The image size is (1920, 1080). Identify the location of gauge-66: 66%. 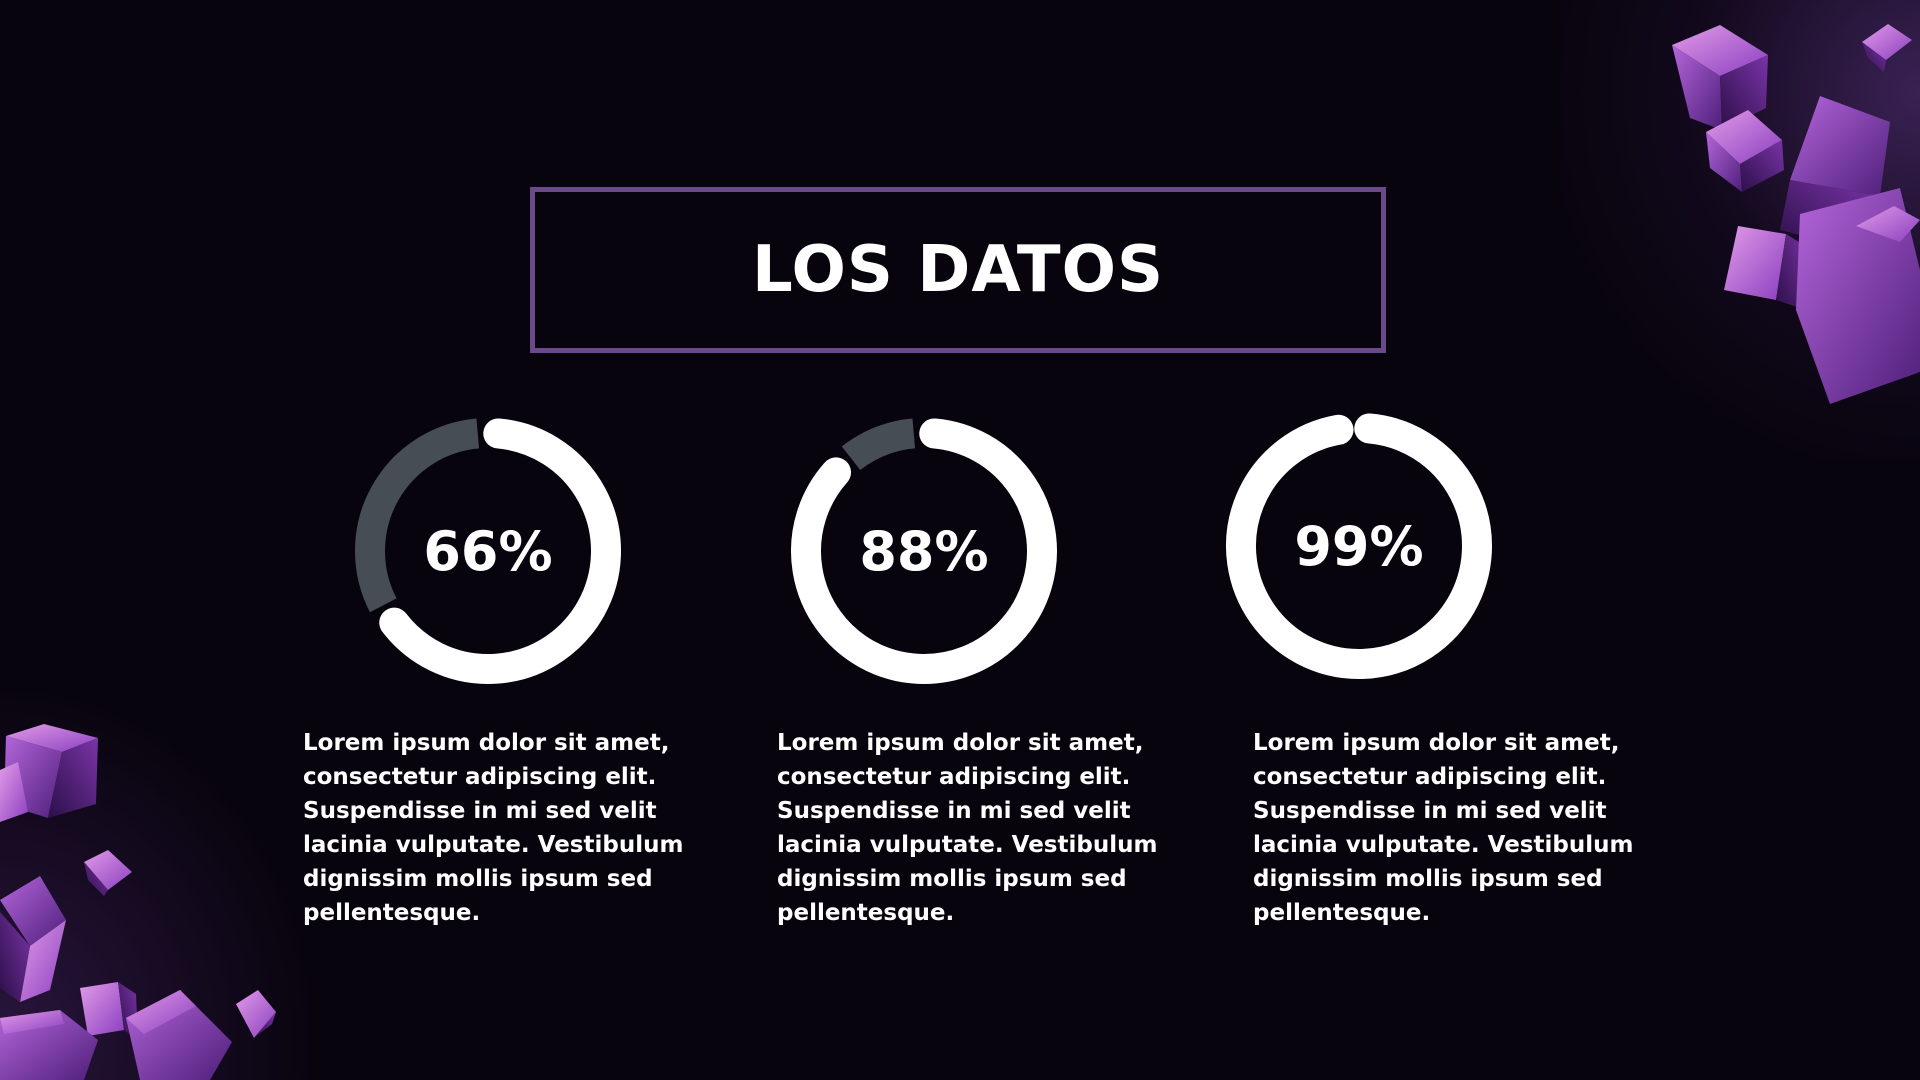
(488, 551).